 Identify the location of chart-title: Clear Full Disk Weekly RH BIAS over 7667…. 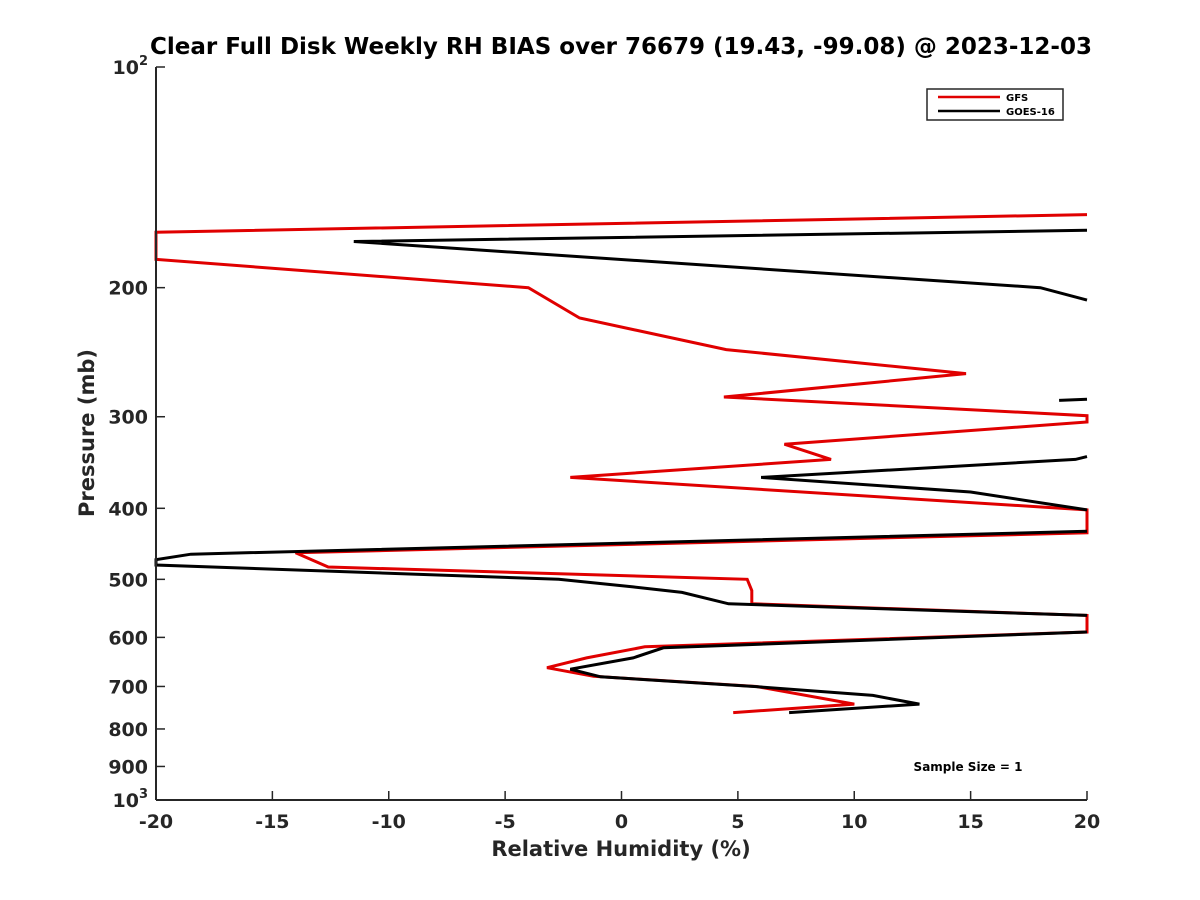
(621, 47).